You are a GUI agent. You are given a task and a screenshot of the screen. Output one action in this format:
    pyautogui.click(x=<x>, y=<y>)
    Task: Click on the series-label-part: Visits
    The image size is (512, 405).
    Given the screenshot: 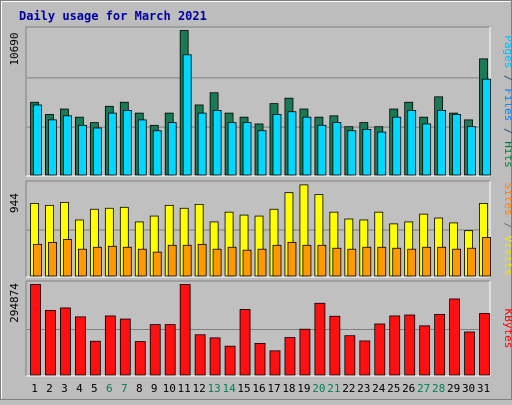 What is the action you would take?
    pyautogui.click(x=507, y=256)
    